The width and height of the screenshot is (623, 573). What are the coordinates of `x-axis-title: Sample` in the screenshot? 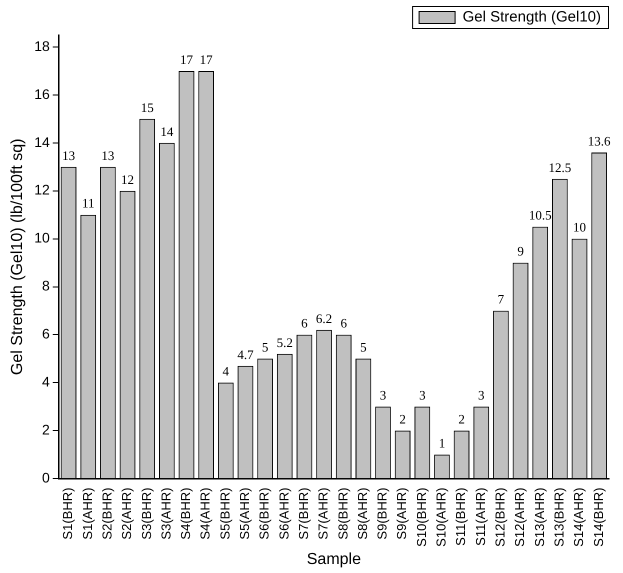 It's located at (334, 559).